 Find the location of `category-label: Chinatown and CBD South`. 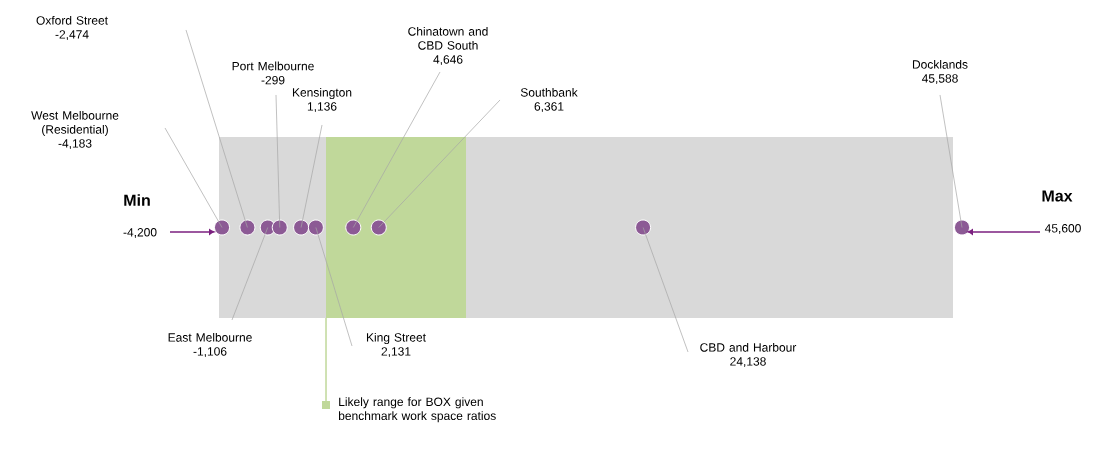

category-label: Chinatown and CBD South is located at coordinates (448, 38).